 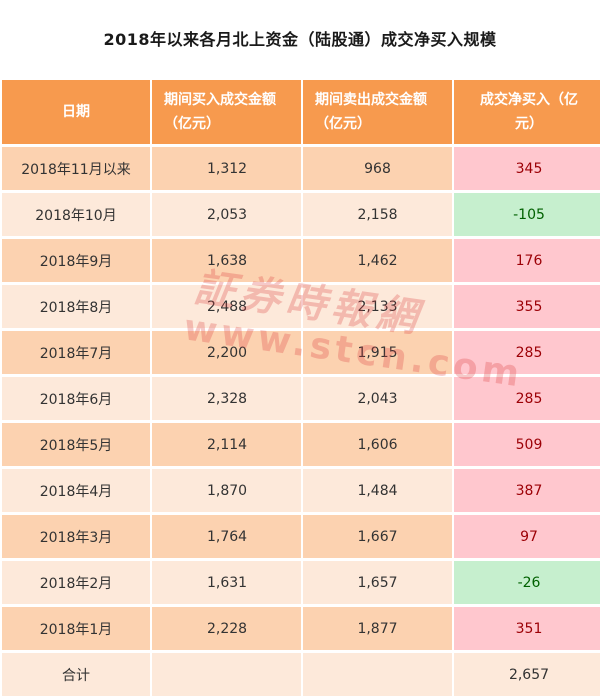 What do you see at coordinates (527, 112) in the screenshot?
I see `header-net: 成交净买入（亿 元）` at bounding box center [527, 112].